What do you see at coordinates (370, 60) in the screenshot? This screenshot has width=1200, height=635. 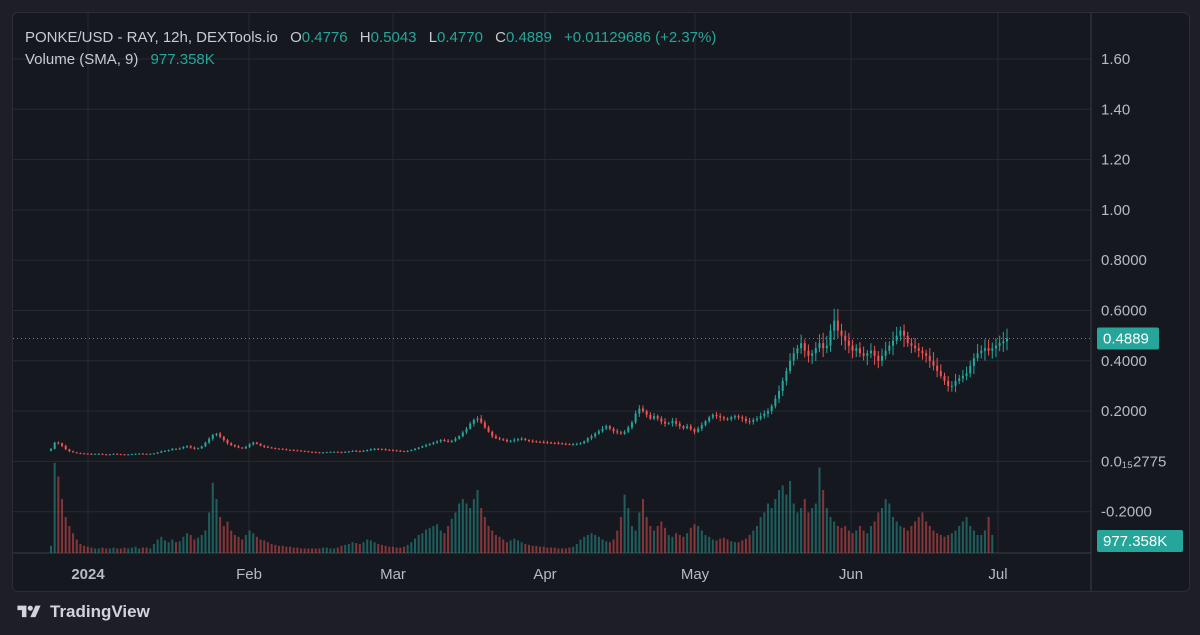 I see `volume-legend-row: Volume (SMA, 9) 977.358K` at bounding box center [370, 60].